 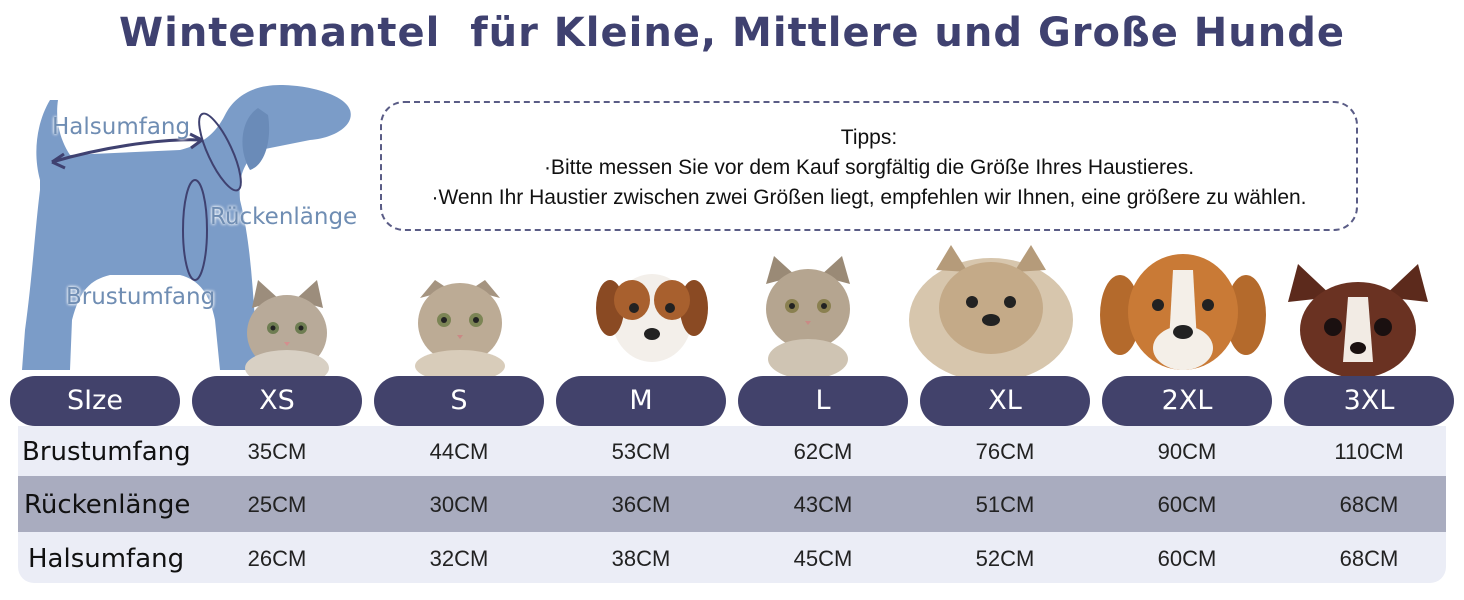 What do you see at coordinates (823, 504) in the screenshot?
I see `cell-ruecken-l: 43CM` at bounding box center [823, 504].